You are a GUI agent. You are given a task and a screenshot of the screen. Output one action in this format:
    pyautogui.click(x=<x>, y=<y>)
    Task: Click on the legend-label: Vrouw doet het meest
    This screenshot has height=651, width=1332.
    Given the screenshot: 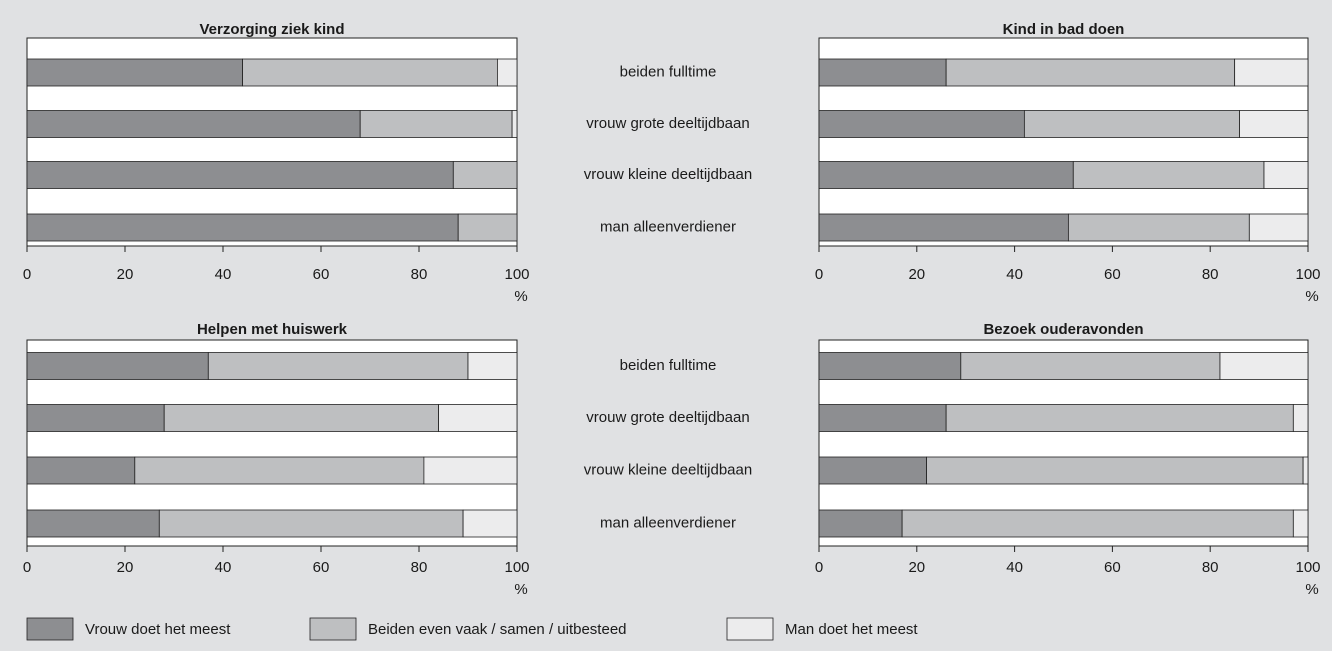 What is the action you would take?
    pyautogui.click(x=158, y=629)
    